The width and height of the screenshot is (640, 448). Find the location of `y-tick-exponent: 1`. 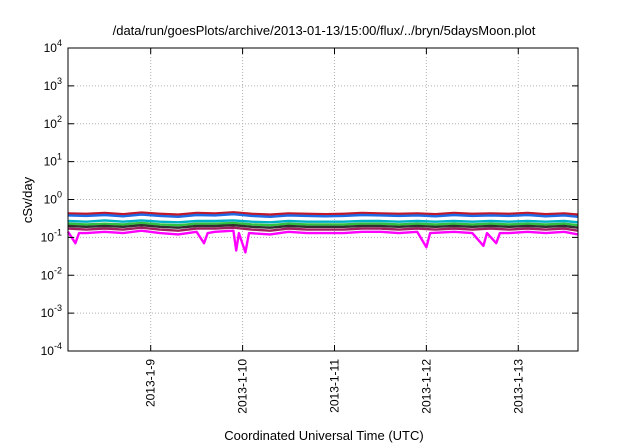

y-tick-exponent: 1 is located at coordinates (59, 157).